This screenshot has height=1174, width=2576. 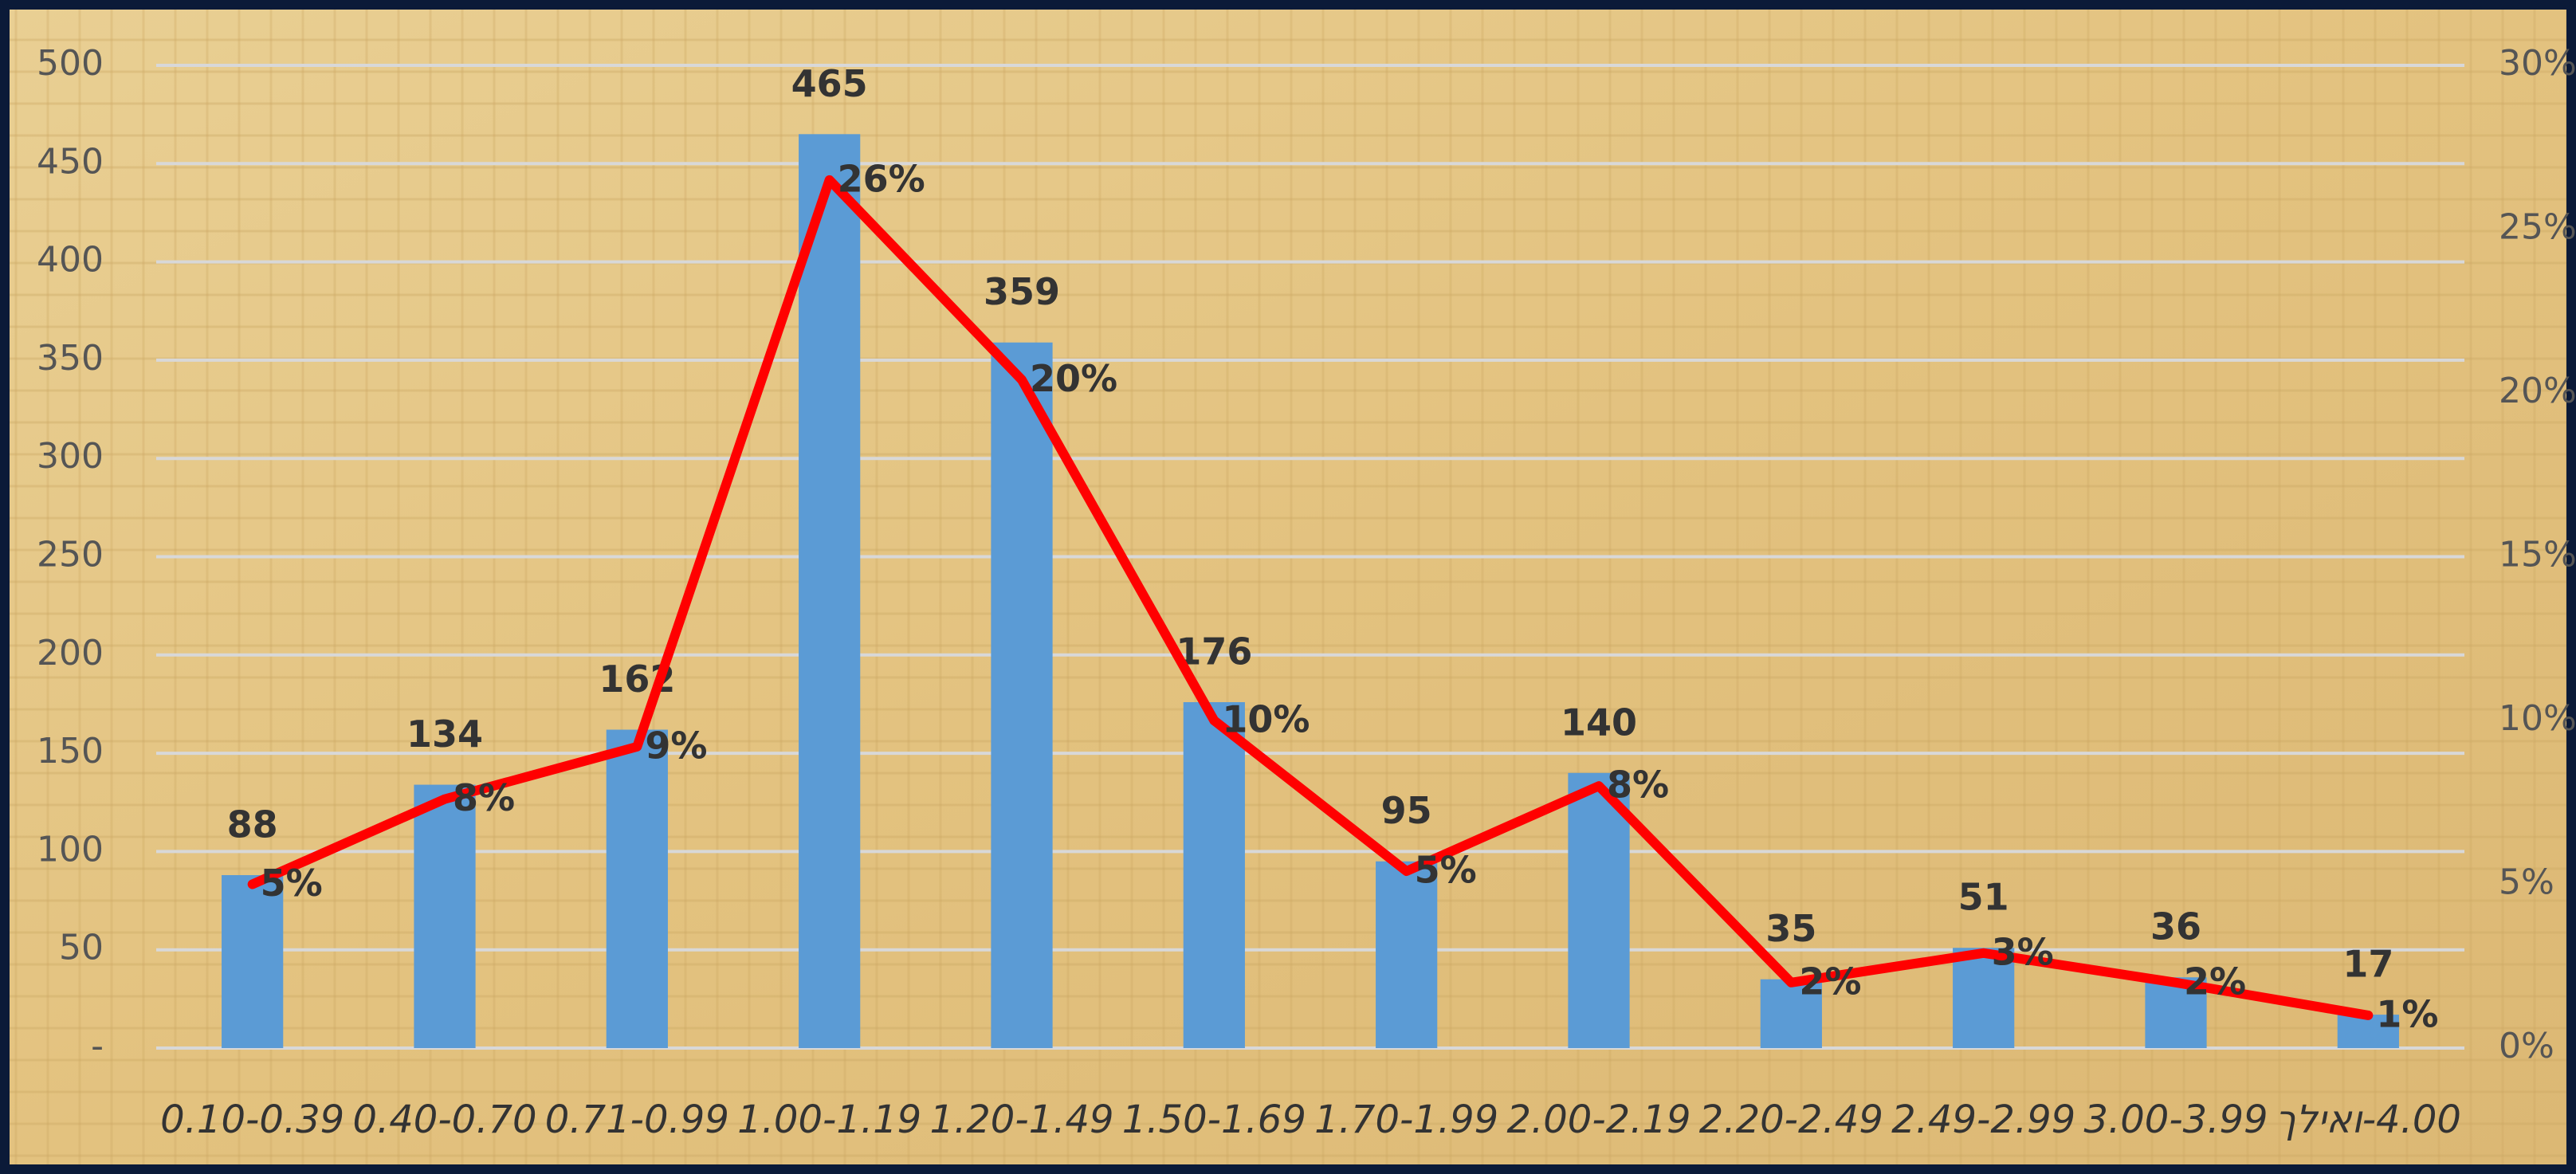 I want to click on bar-value-label: 359, so click(x=1022, y=291).